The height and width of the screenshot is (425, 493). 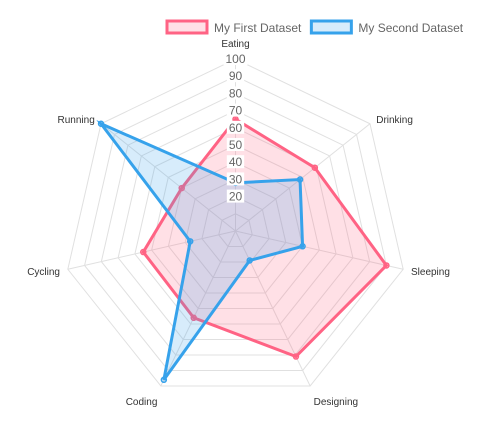 What do you see at coordinates (410, 28) in the screenshot?
I see `legend-label: My Second Dataset` at bounding box center [410, 28].